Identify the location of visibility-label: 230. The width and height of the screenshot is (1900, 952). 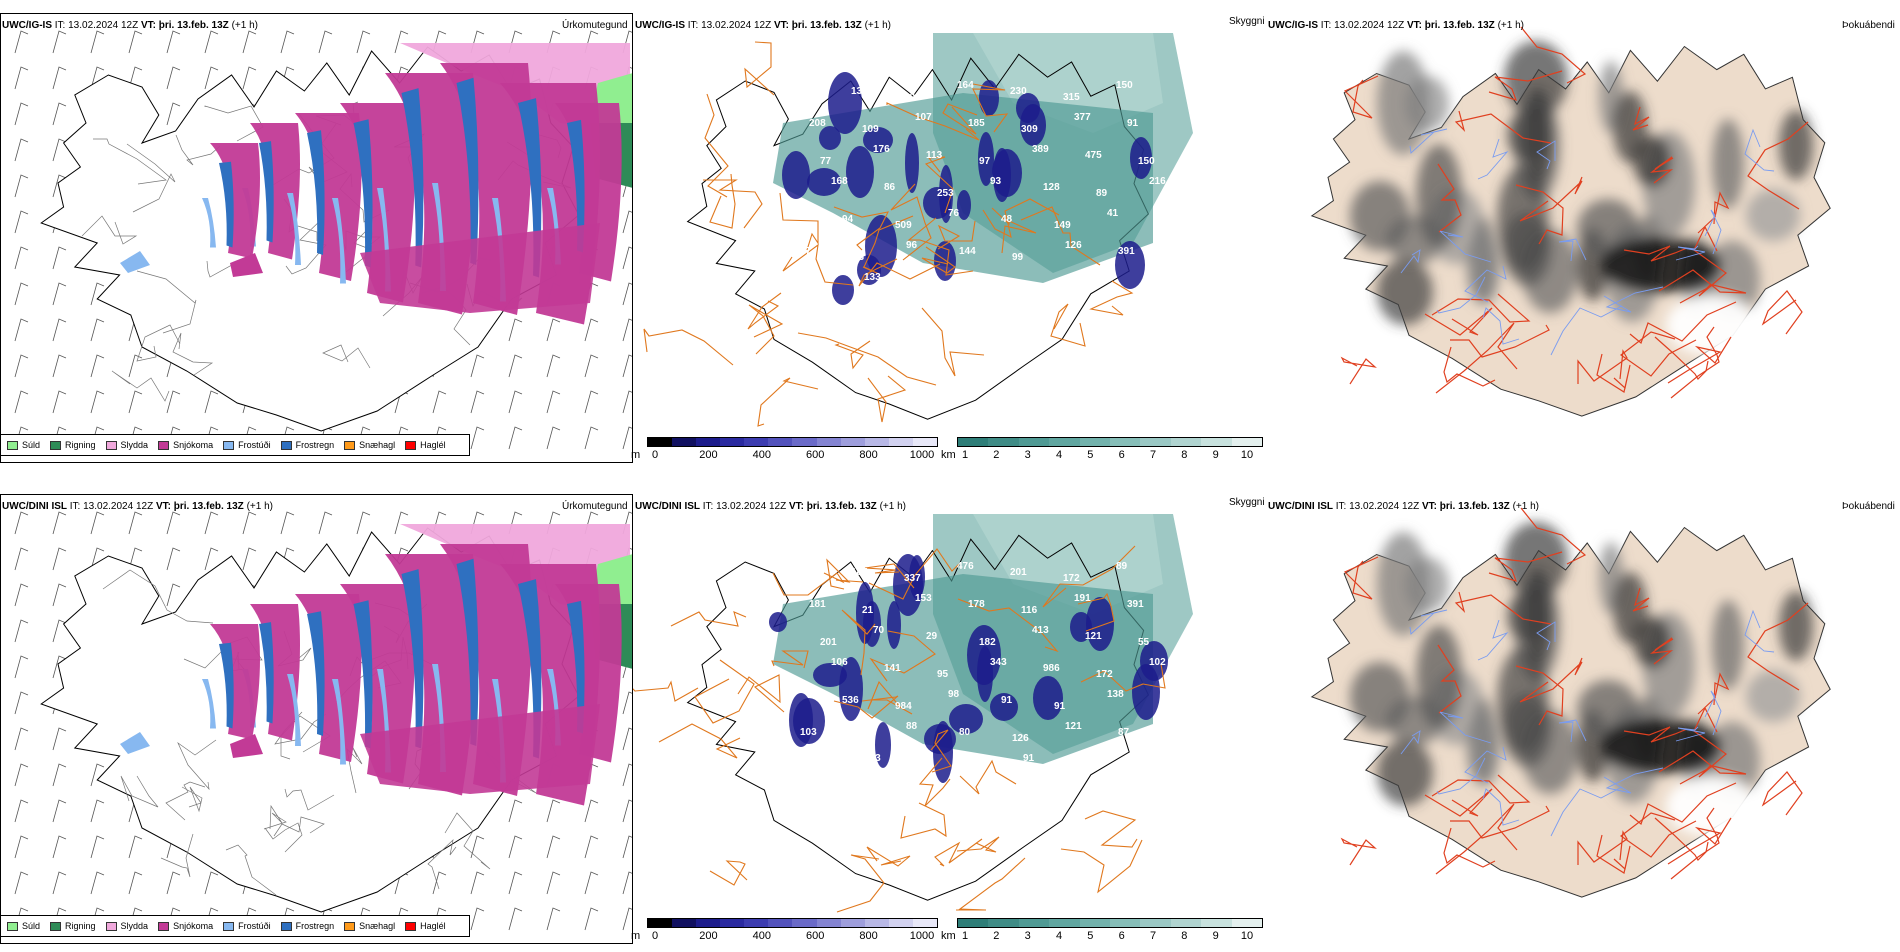
(1018, 91).